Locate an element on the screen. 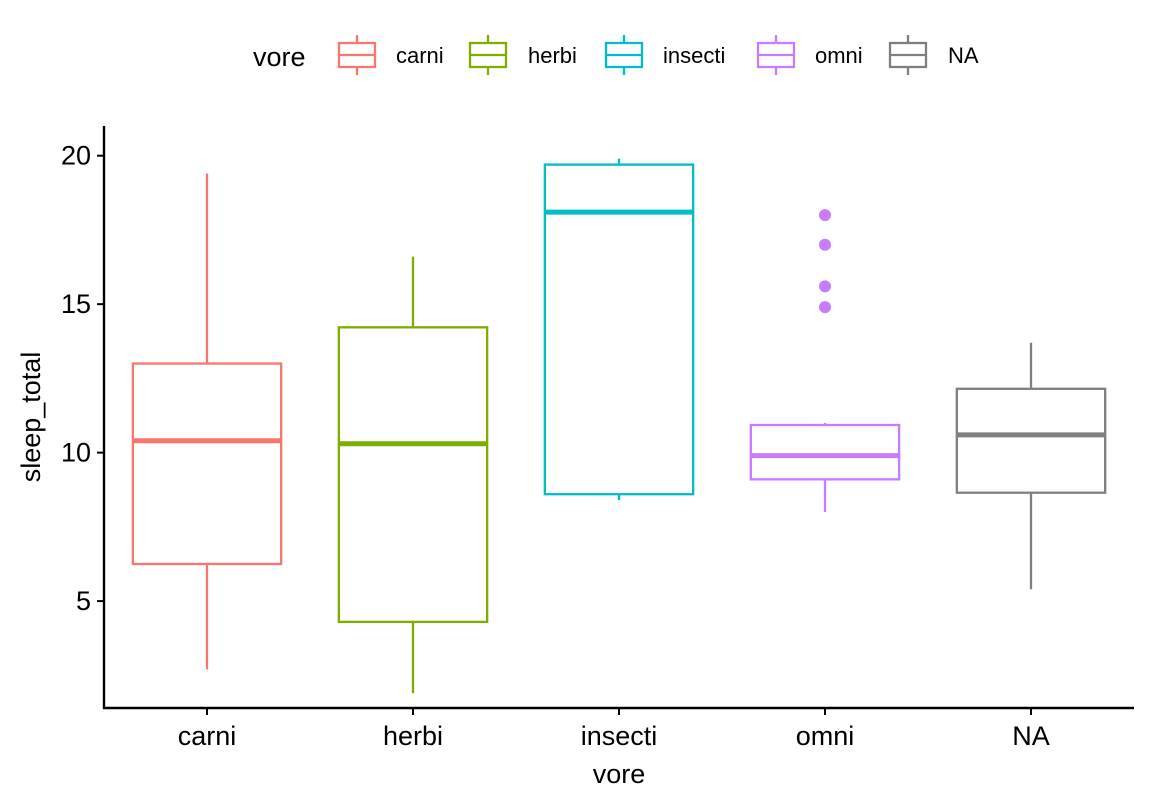 Image resolution: width=1152 pixels, height=806 pixels. x-tick-label: herbi is located at coordinates (413, 736).